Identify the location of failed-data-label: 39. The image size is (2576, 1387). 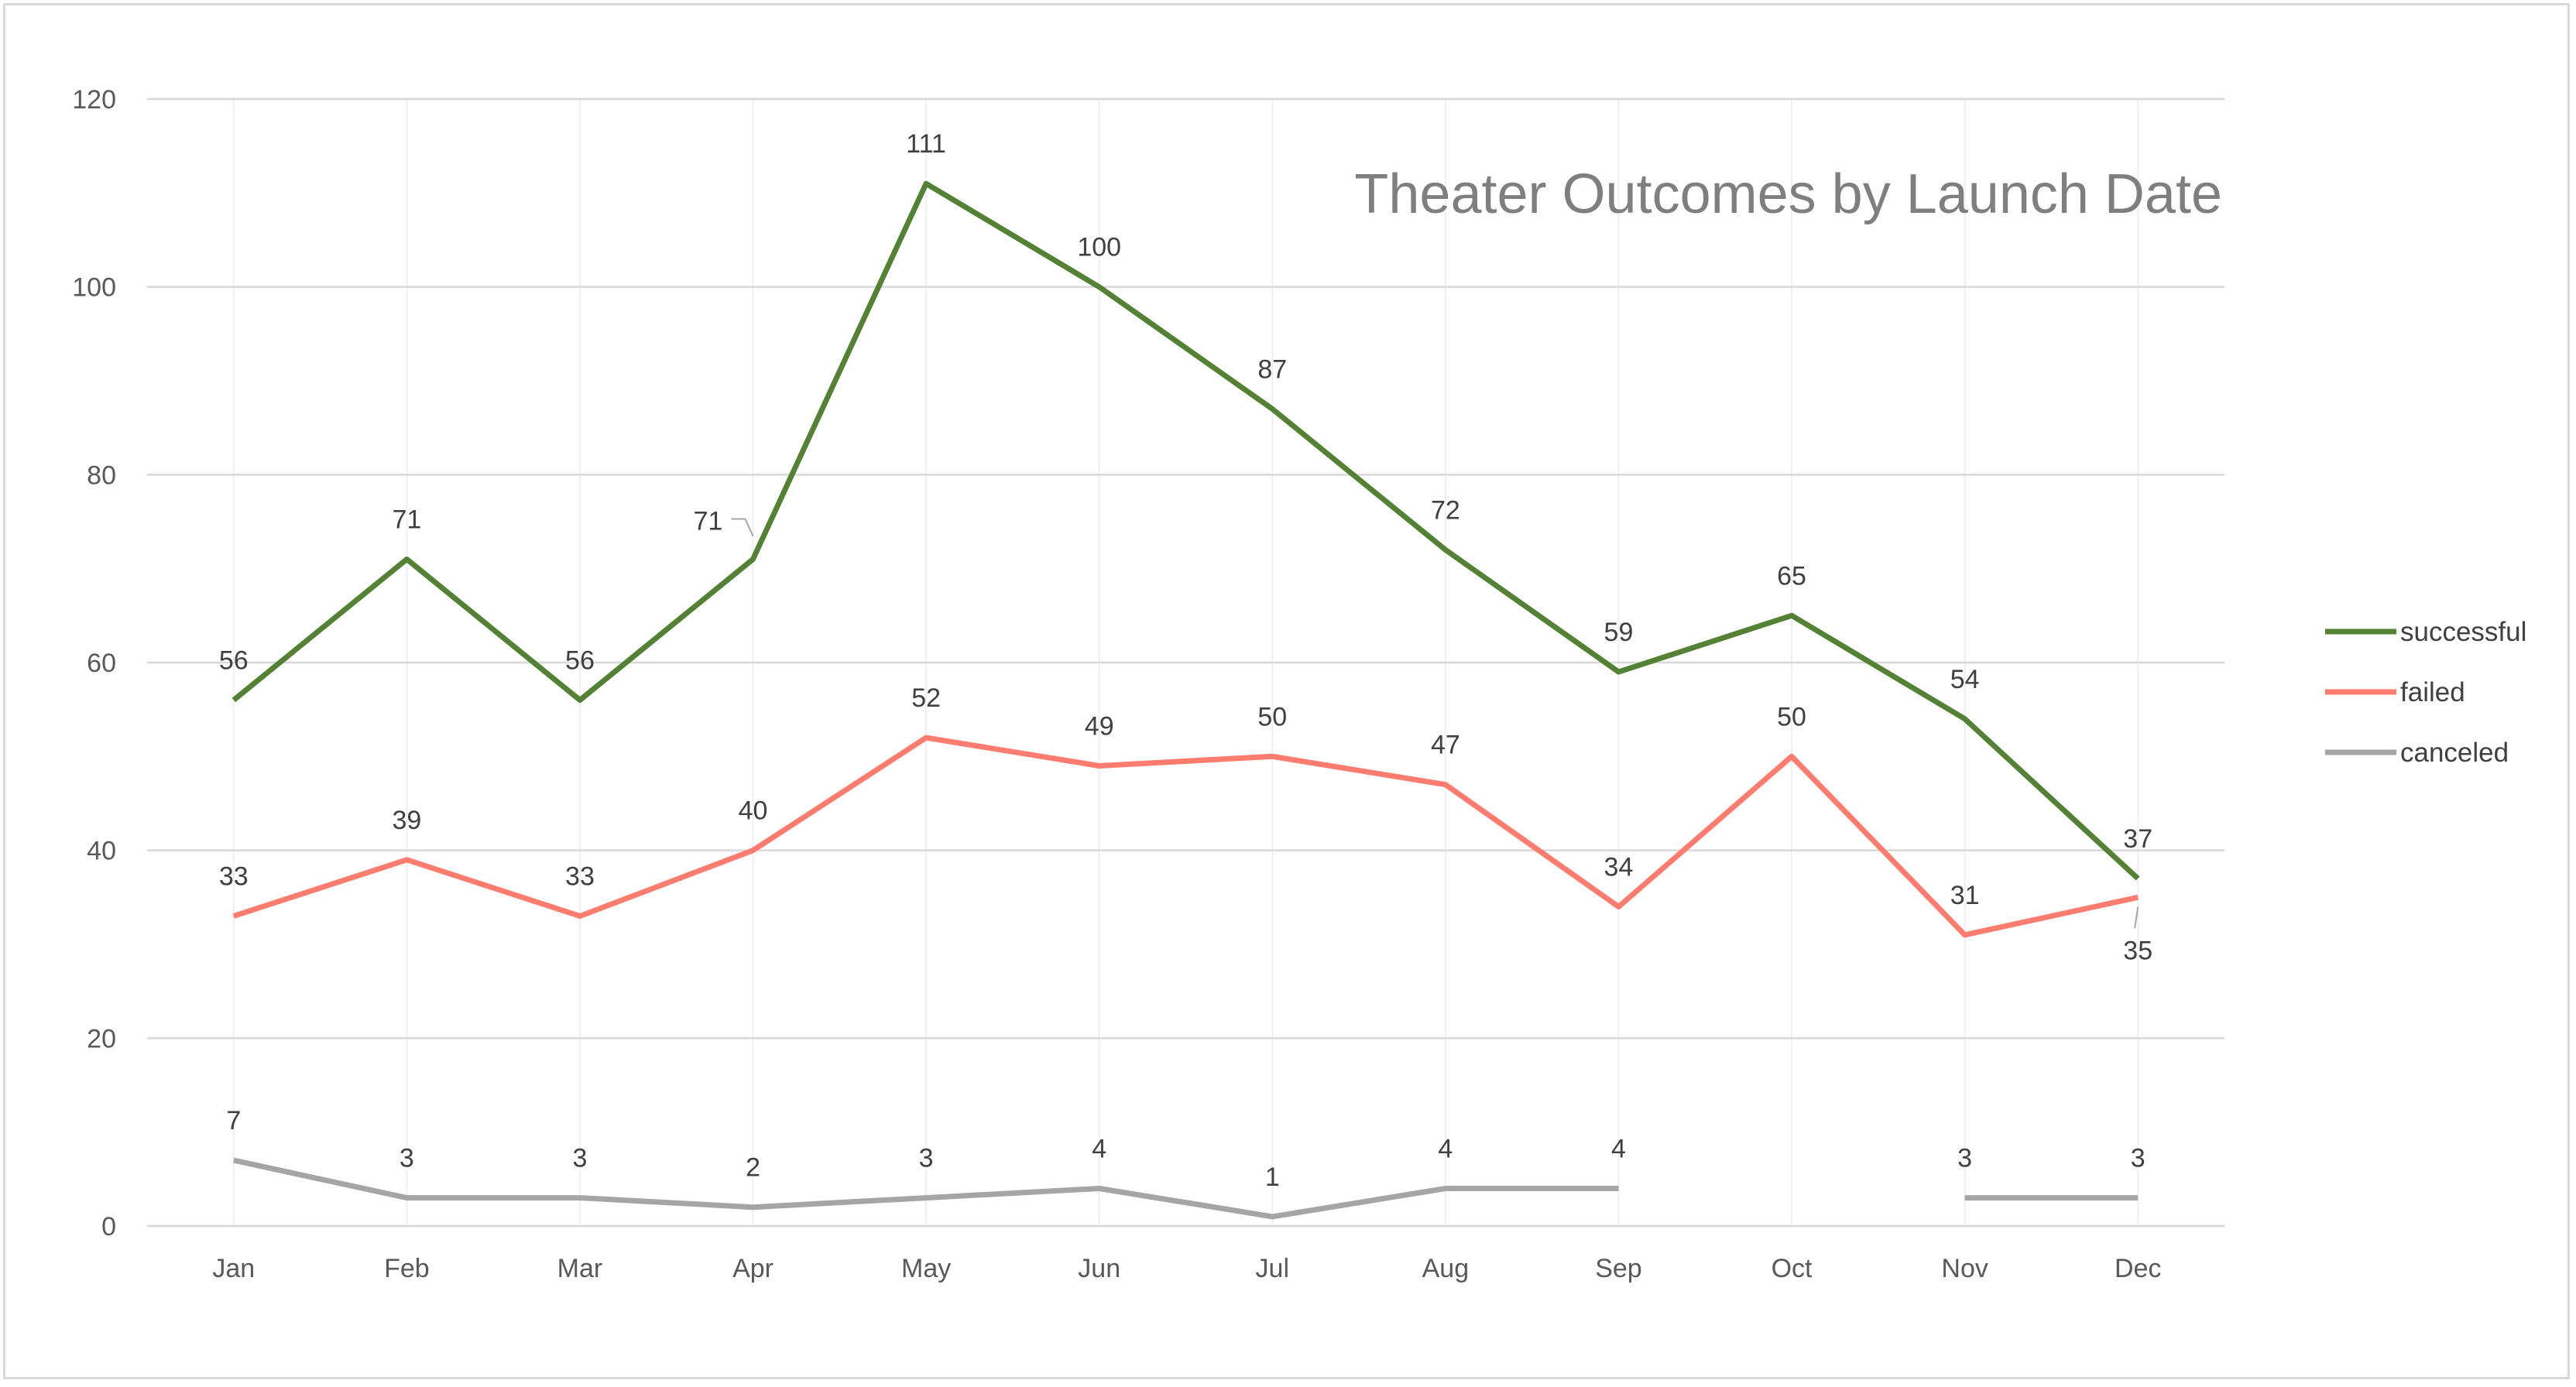
(406, 820).